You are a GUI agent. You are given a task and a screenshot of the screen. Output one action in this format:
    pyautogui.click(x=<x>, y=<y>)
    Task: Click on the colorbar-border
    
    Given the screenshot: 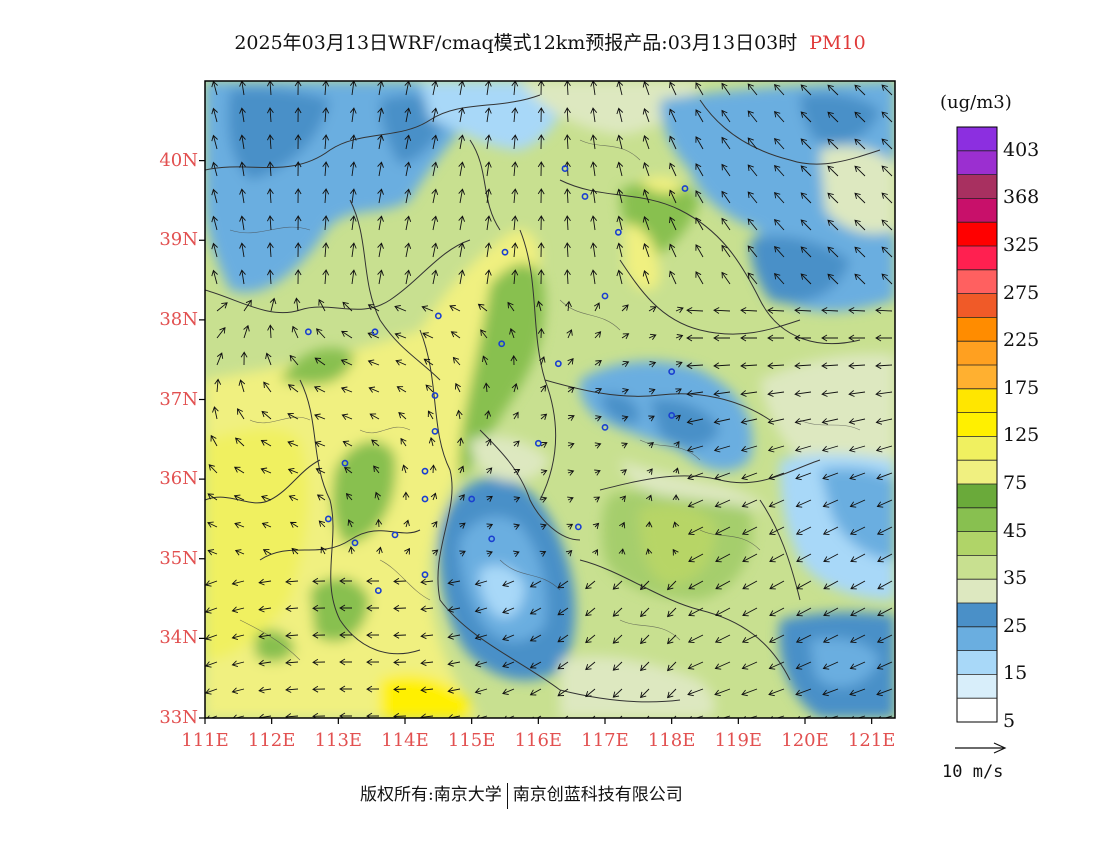 What is the action you would take?
    pyautogui.click(x=977, y=424)
    